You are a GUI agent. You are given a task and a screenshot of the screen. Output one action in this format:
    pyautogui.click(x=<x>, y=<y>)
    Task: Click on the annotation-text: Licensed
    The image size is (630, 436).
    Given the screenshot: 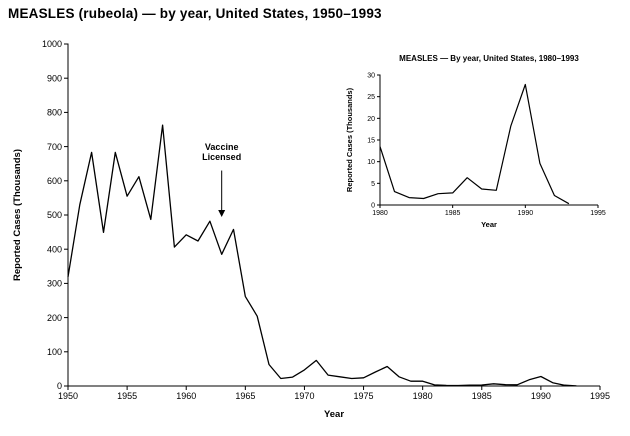 What is the action you would take?
    pyautogui.click(x=221, y=157)
    